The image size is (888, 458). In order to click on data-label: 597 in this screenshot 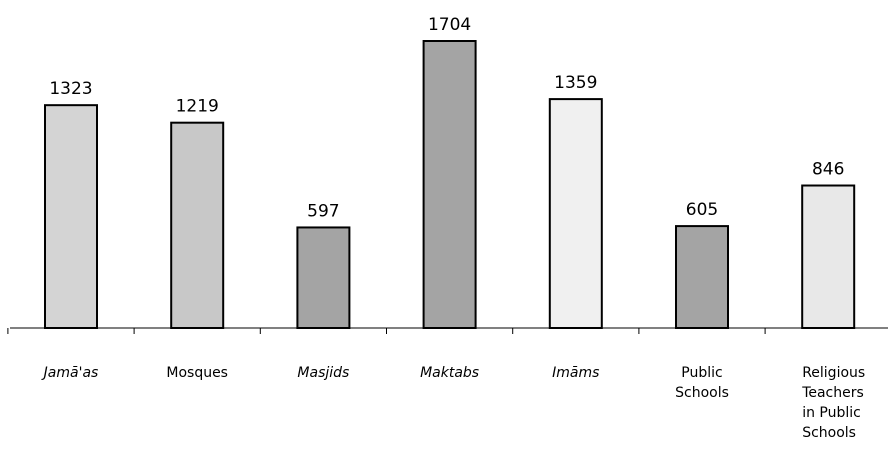, I will do `click(323, 211)`.